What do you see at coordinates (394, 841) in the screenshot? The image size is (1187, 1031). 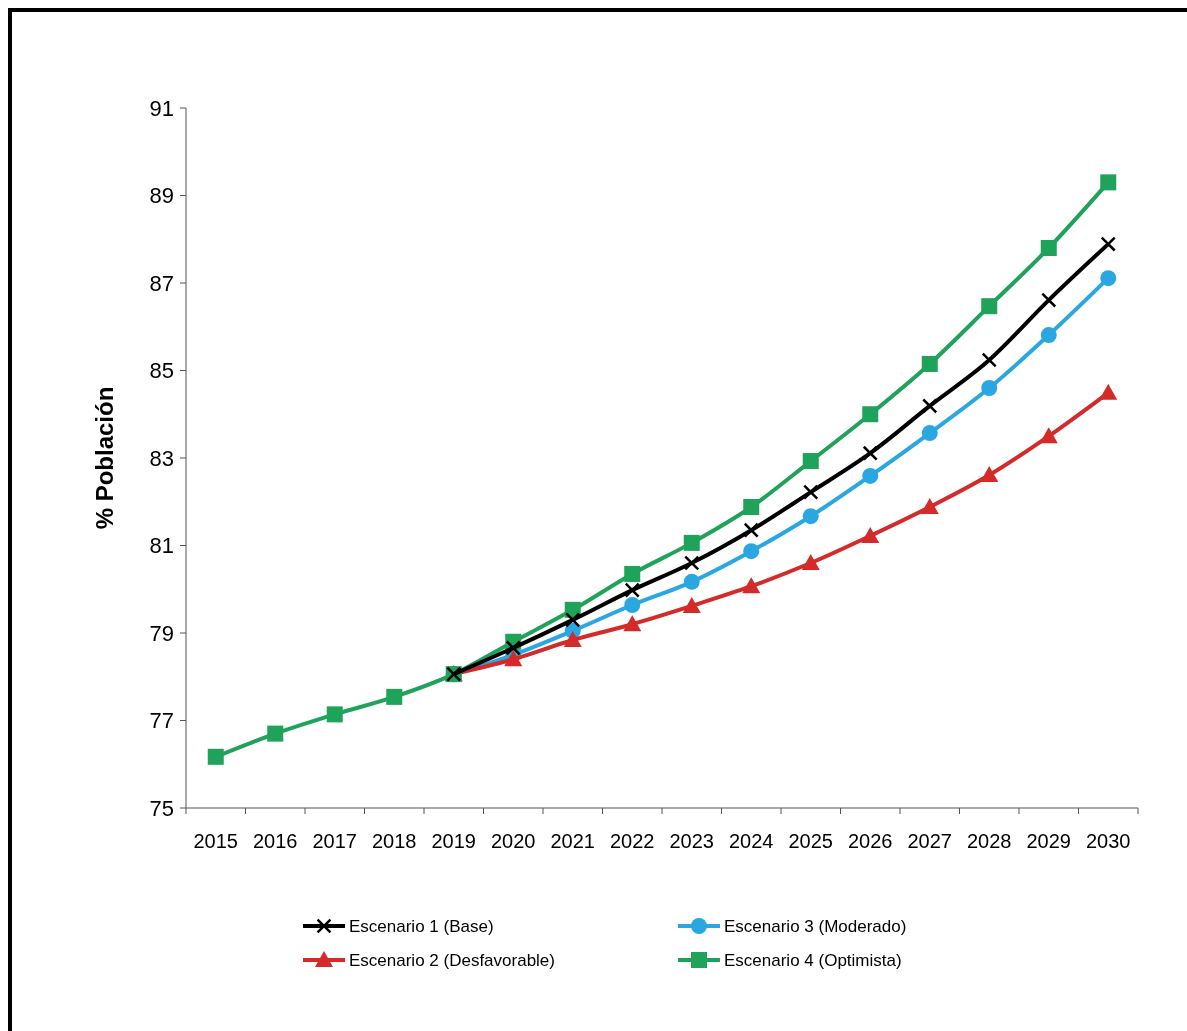 I see `x-tick-label: 2018` at bounding box center [394, 841].